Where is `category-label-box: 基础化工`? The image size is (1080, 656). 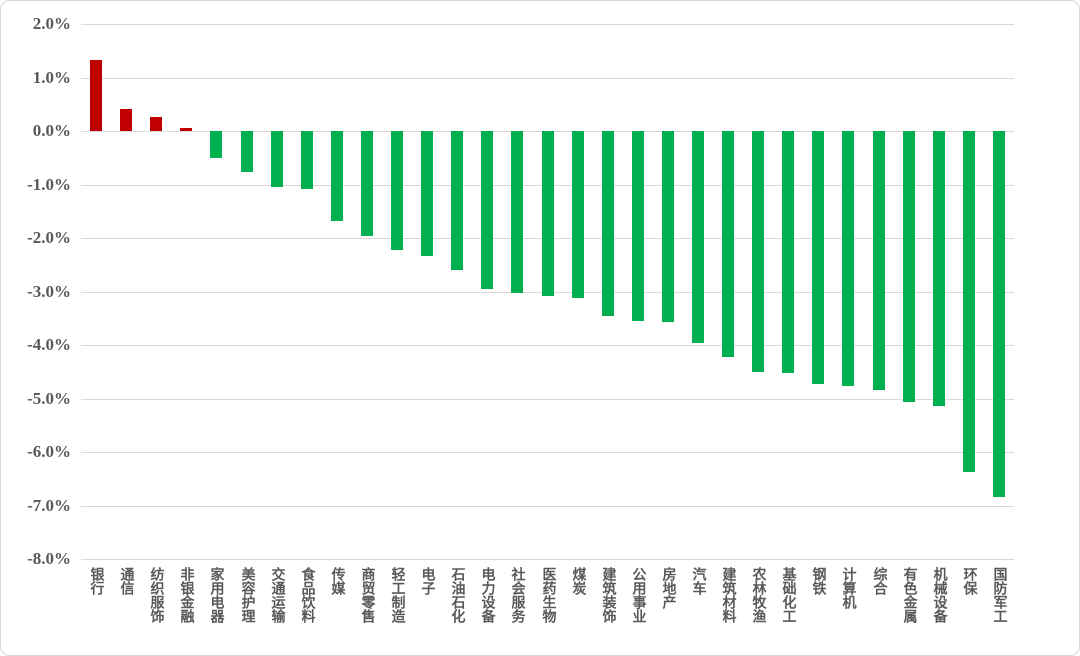
category-label-box: 基础化工 is located at coordinates (788, 611).